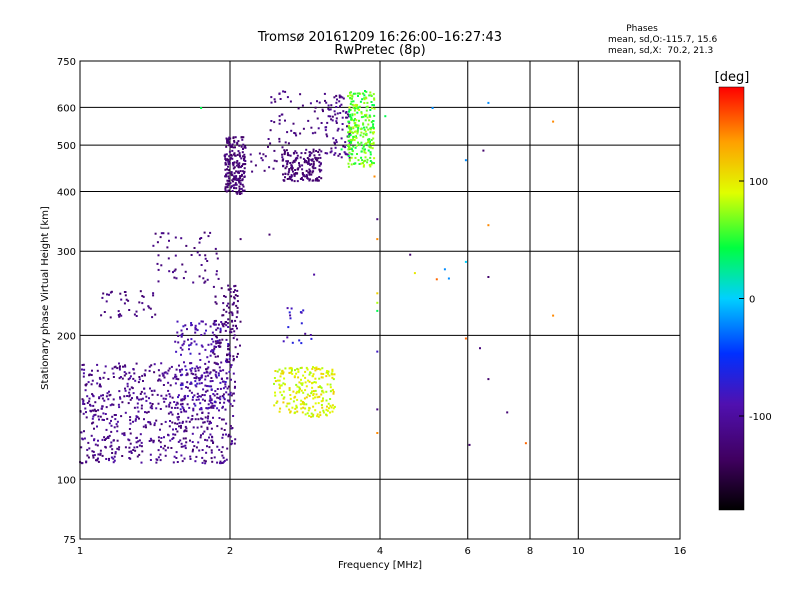 Image resolution: width=800 pixels, height=600 pixels. Describe the element at coordinates (758, 182) in the screenshot. I see `colorbar-tick-label: 100` at that location.